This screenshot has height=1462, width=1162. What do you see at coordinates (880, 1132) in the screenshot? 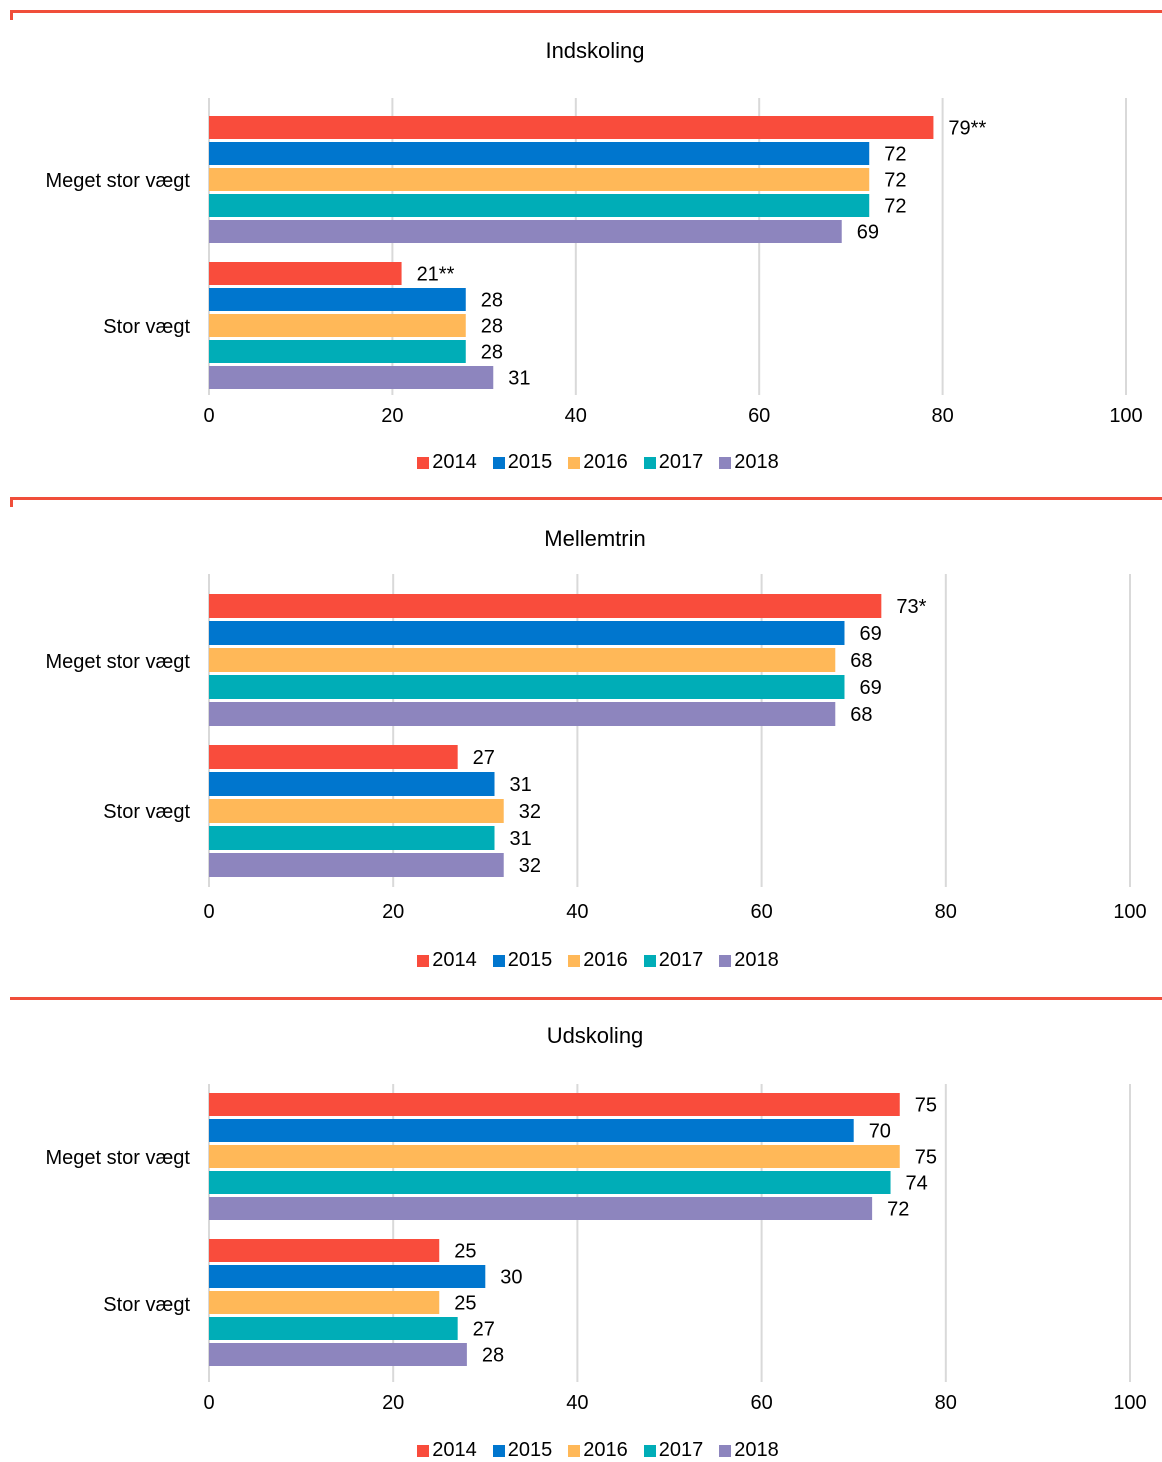
I see `data-label: 70` at bounding box center [880, 1132].